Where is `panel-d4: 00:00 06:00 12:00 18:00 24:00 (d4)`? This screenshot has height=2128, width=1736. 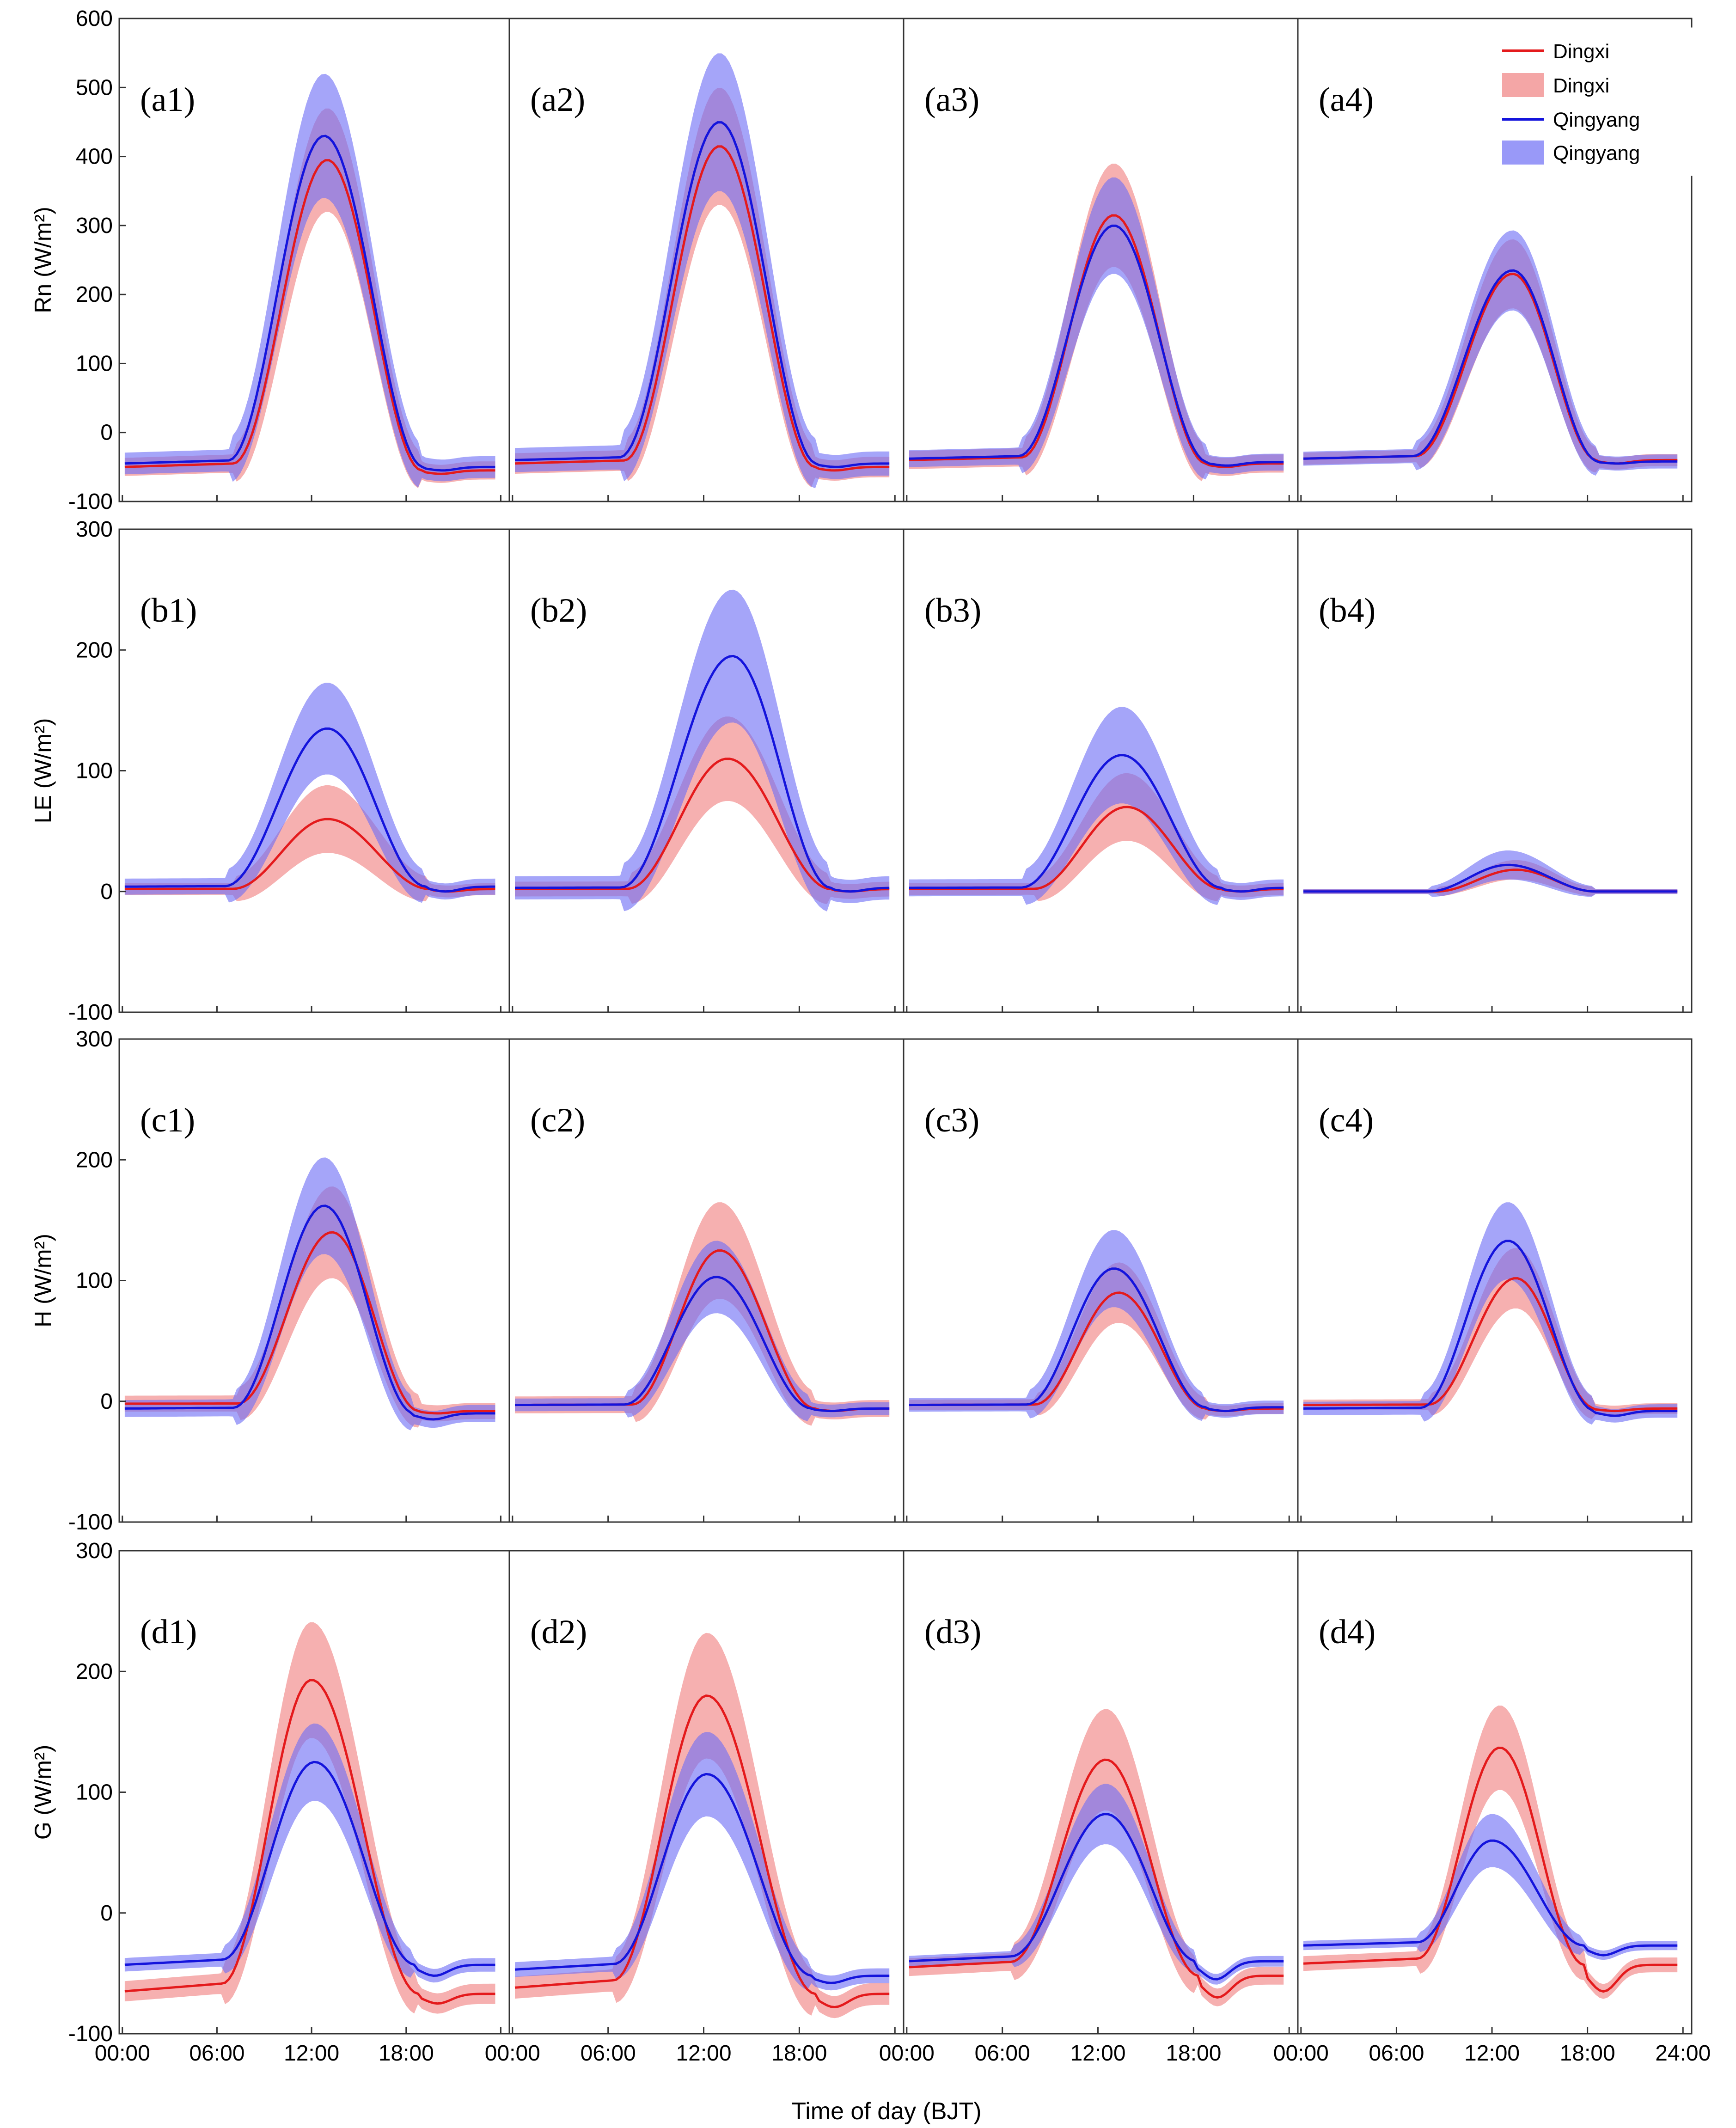 panel-d4: 00:00 06:00 12:00 18:00 24:00 (d4) is located at coordinates (1492, 1808).